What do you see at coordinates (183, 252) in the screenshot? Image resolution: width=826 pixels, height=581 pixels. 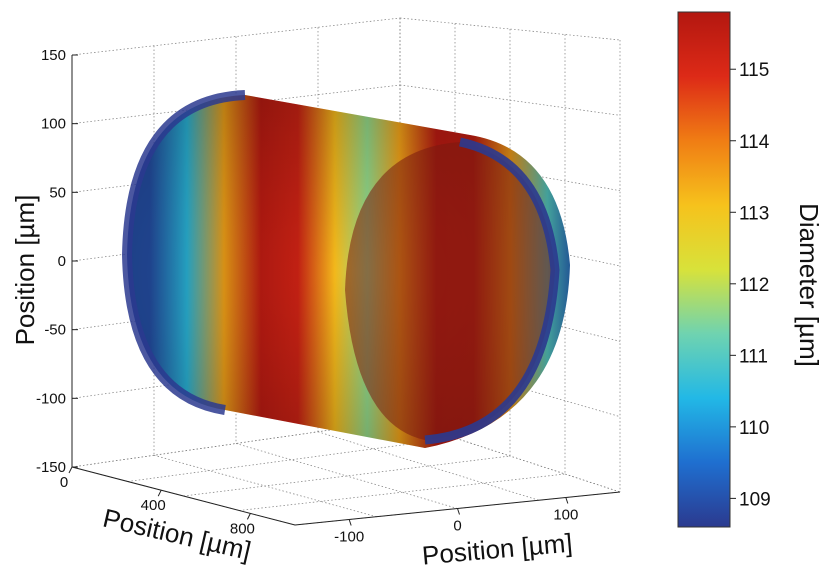 I see `tube-front-rim` at bounding box center [183, 252].